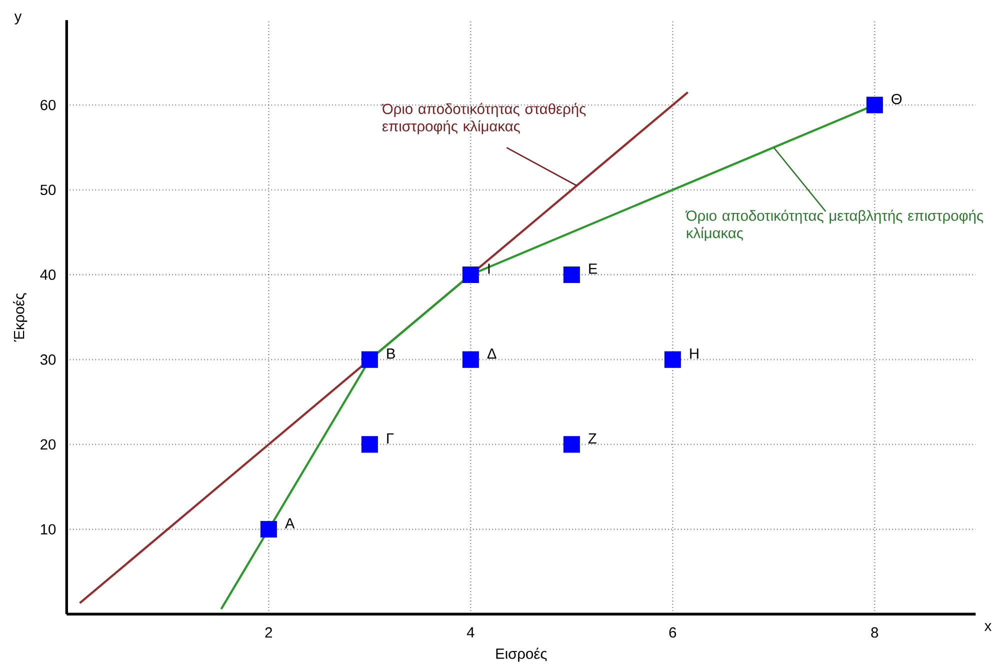  Describe the element at coordinates (489, 269) in the screenshot. I see `annotation: I` at that location.